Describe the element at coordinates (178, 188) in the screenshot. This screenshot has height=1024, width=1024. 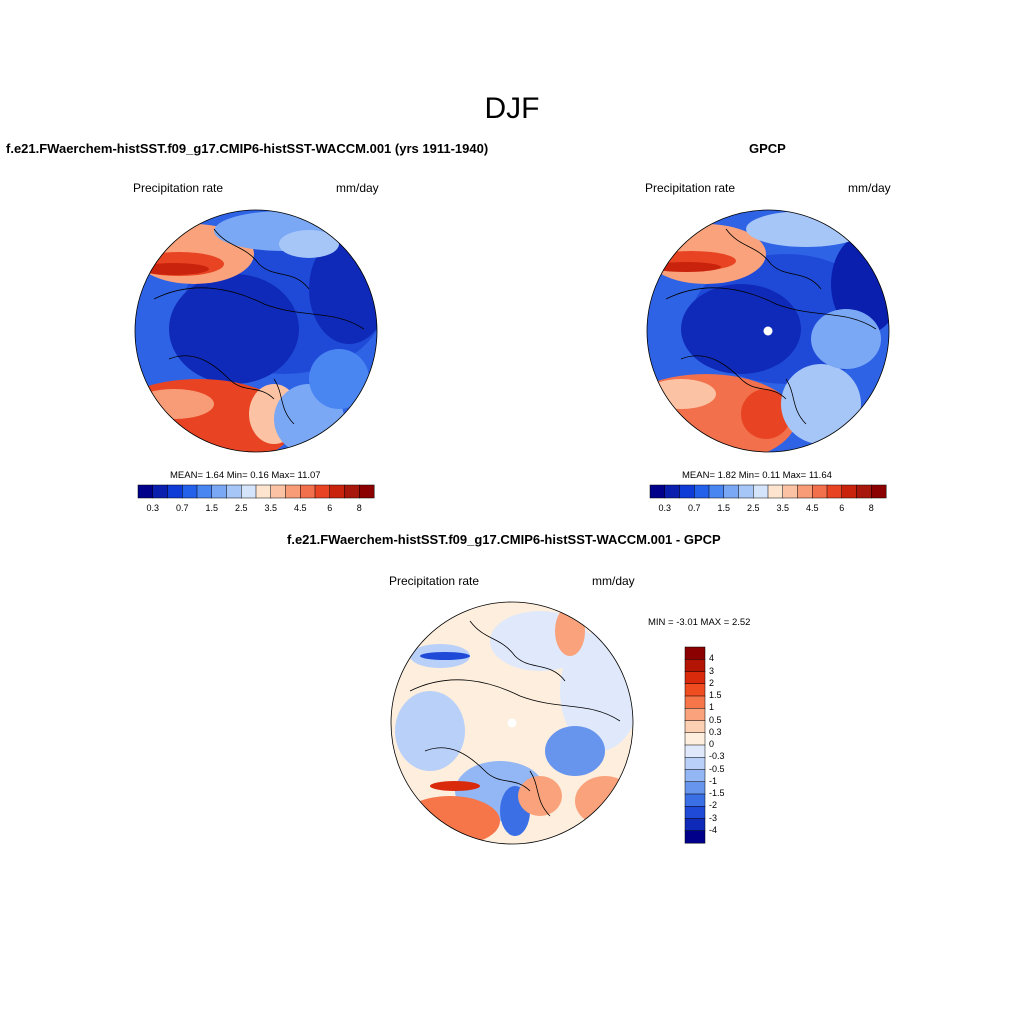
I see `model-left-label: Precipitation rate` at that location.